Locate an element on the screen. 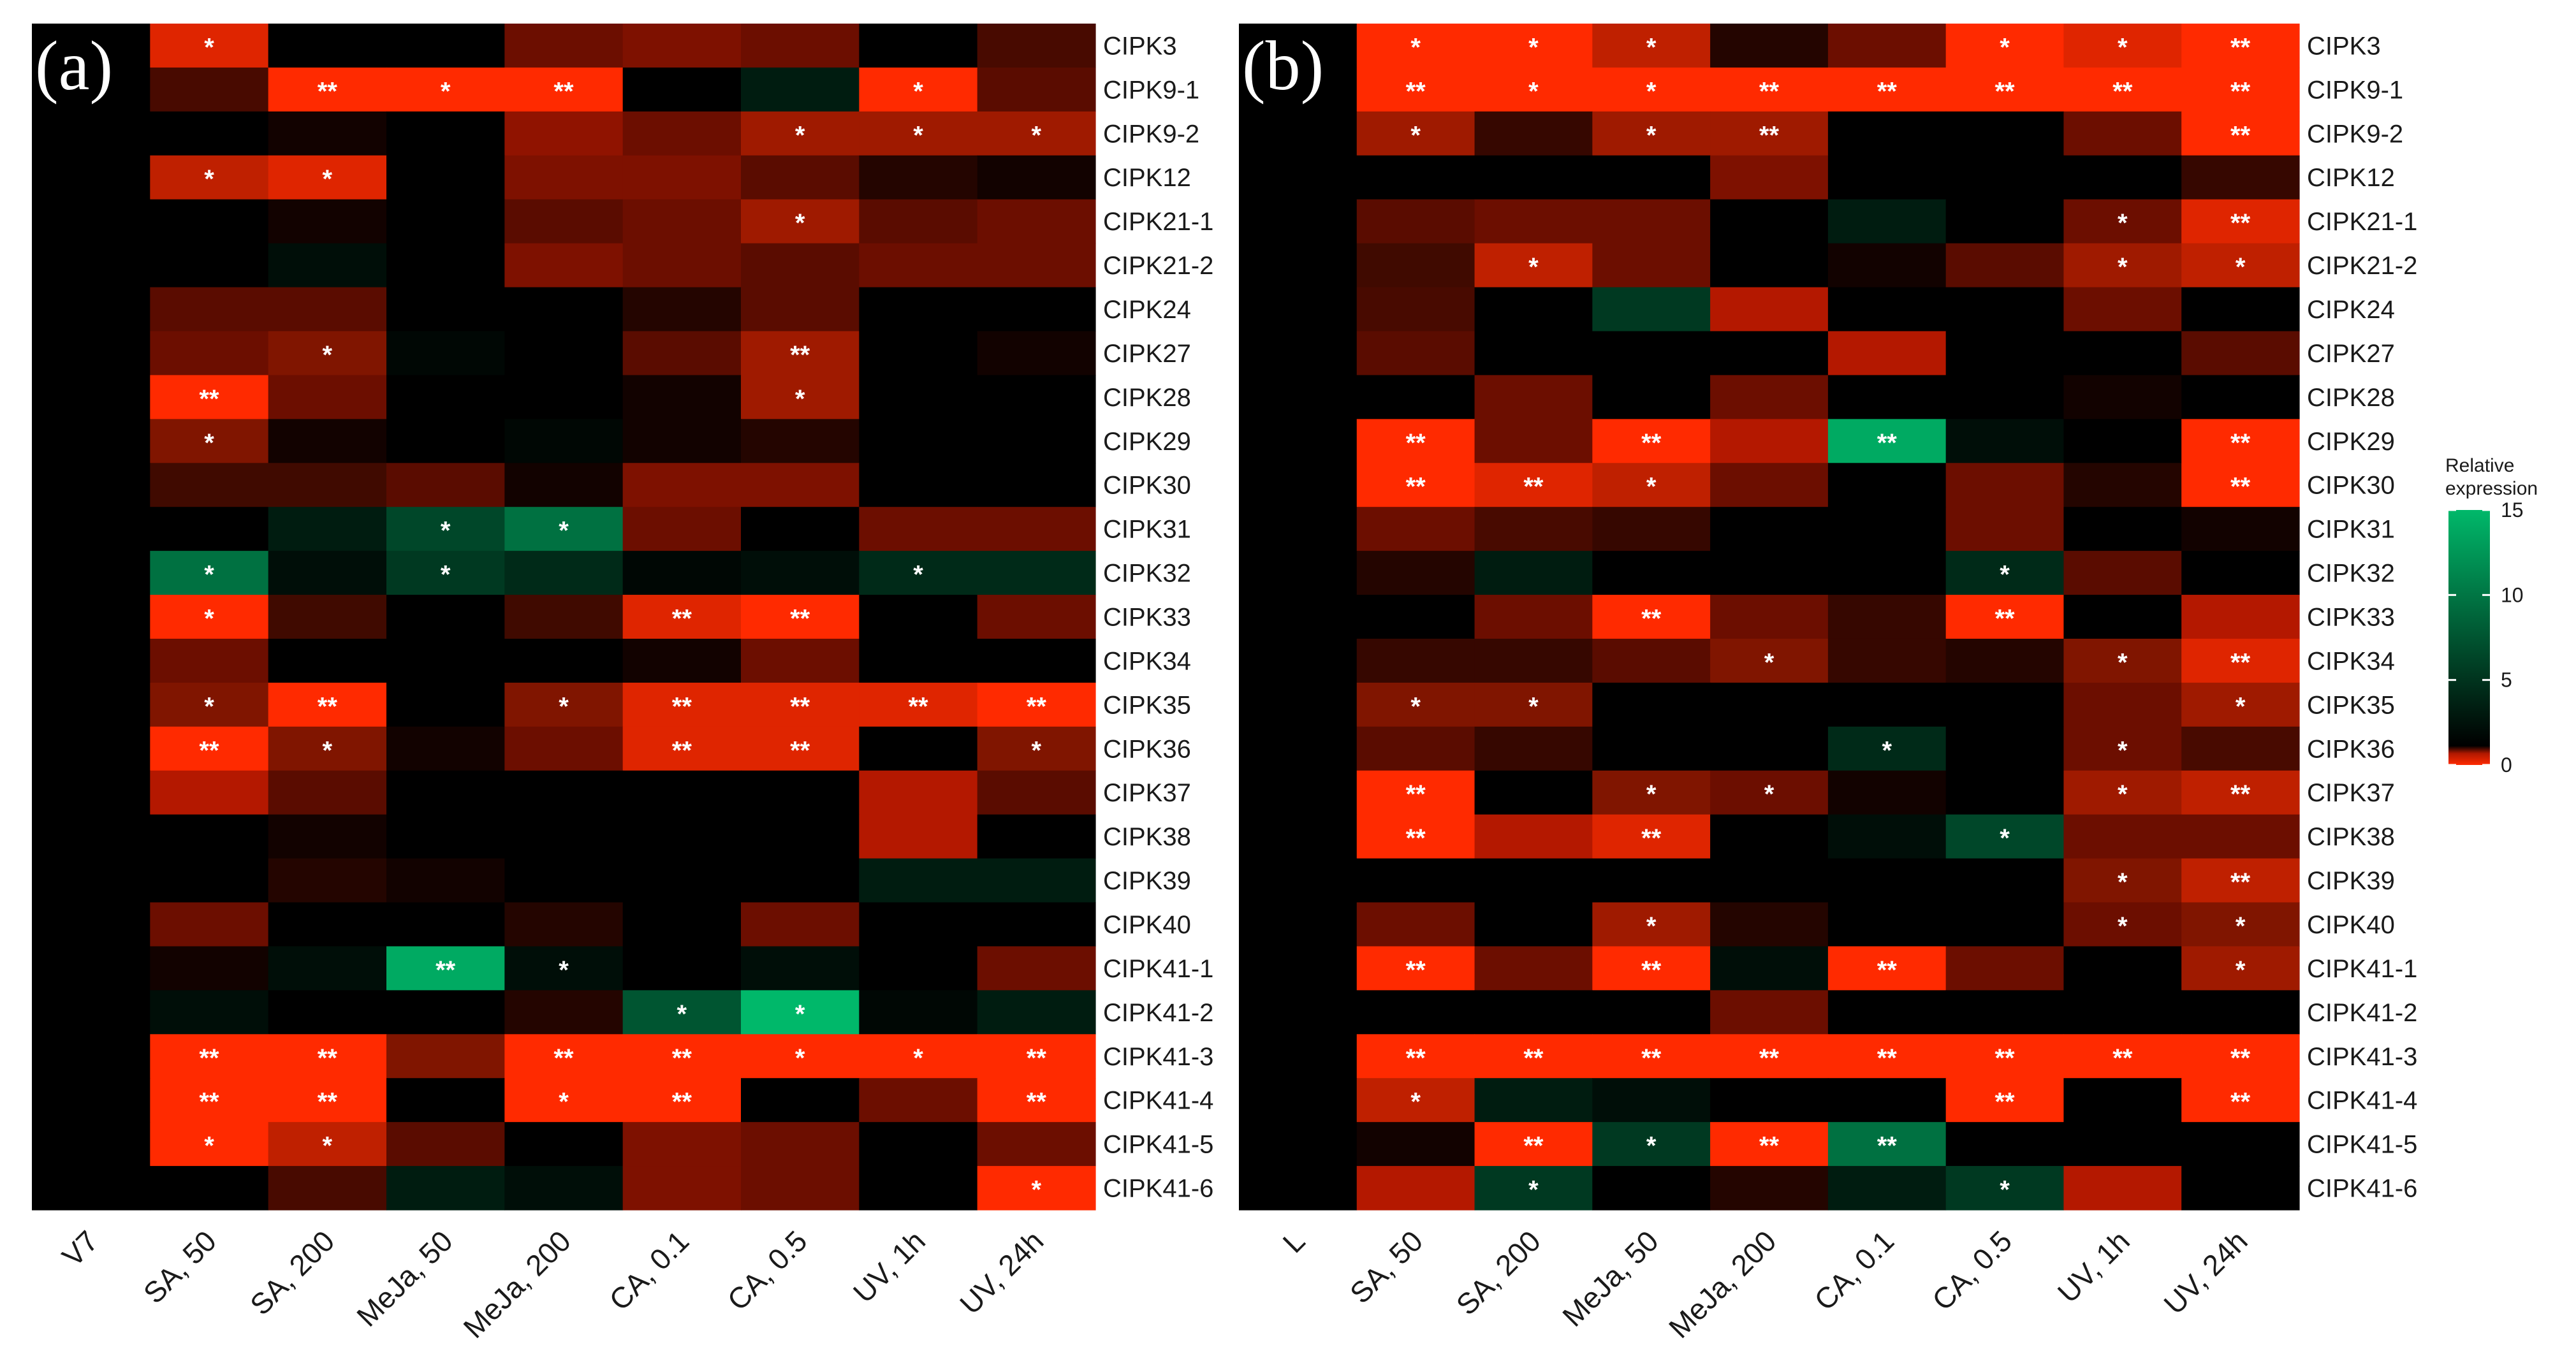 This screenshot has height=1354, width=2576. row-label: CIPK34 is located at coordinates (2351, 661).